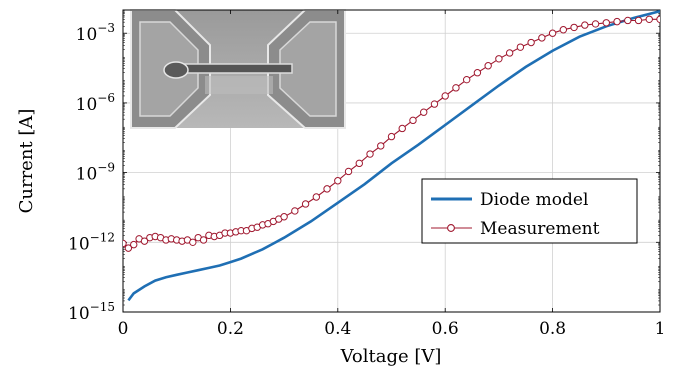  I want to click on x-tick-label-4: 0.8, so click(552, 329).